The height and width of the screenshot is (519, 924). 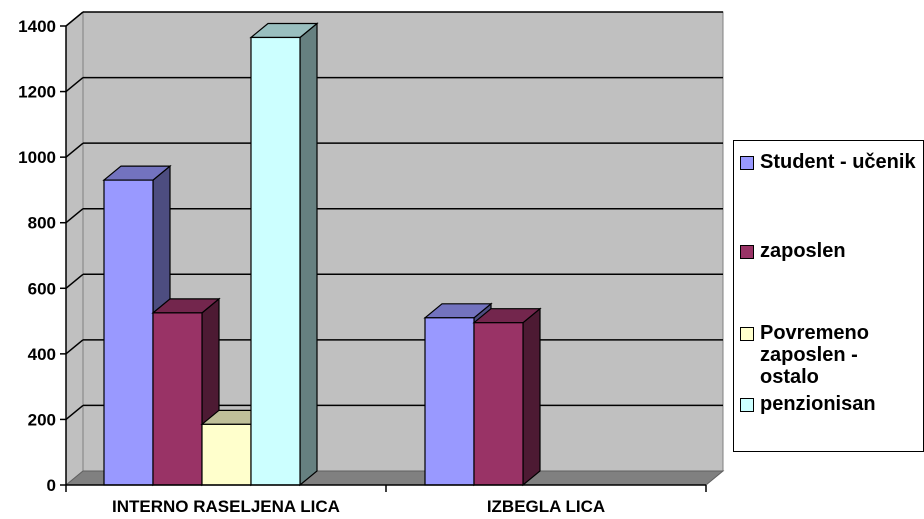 I want to click on y-tick-label: 400, so click(x=42, y=354).